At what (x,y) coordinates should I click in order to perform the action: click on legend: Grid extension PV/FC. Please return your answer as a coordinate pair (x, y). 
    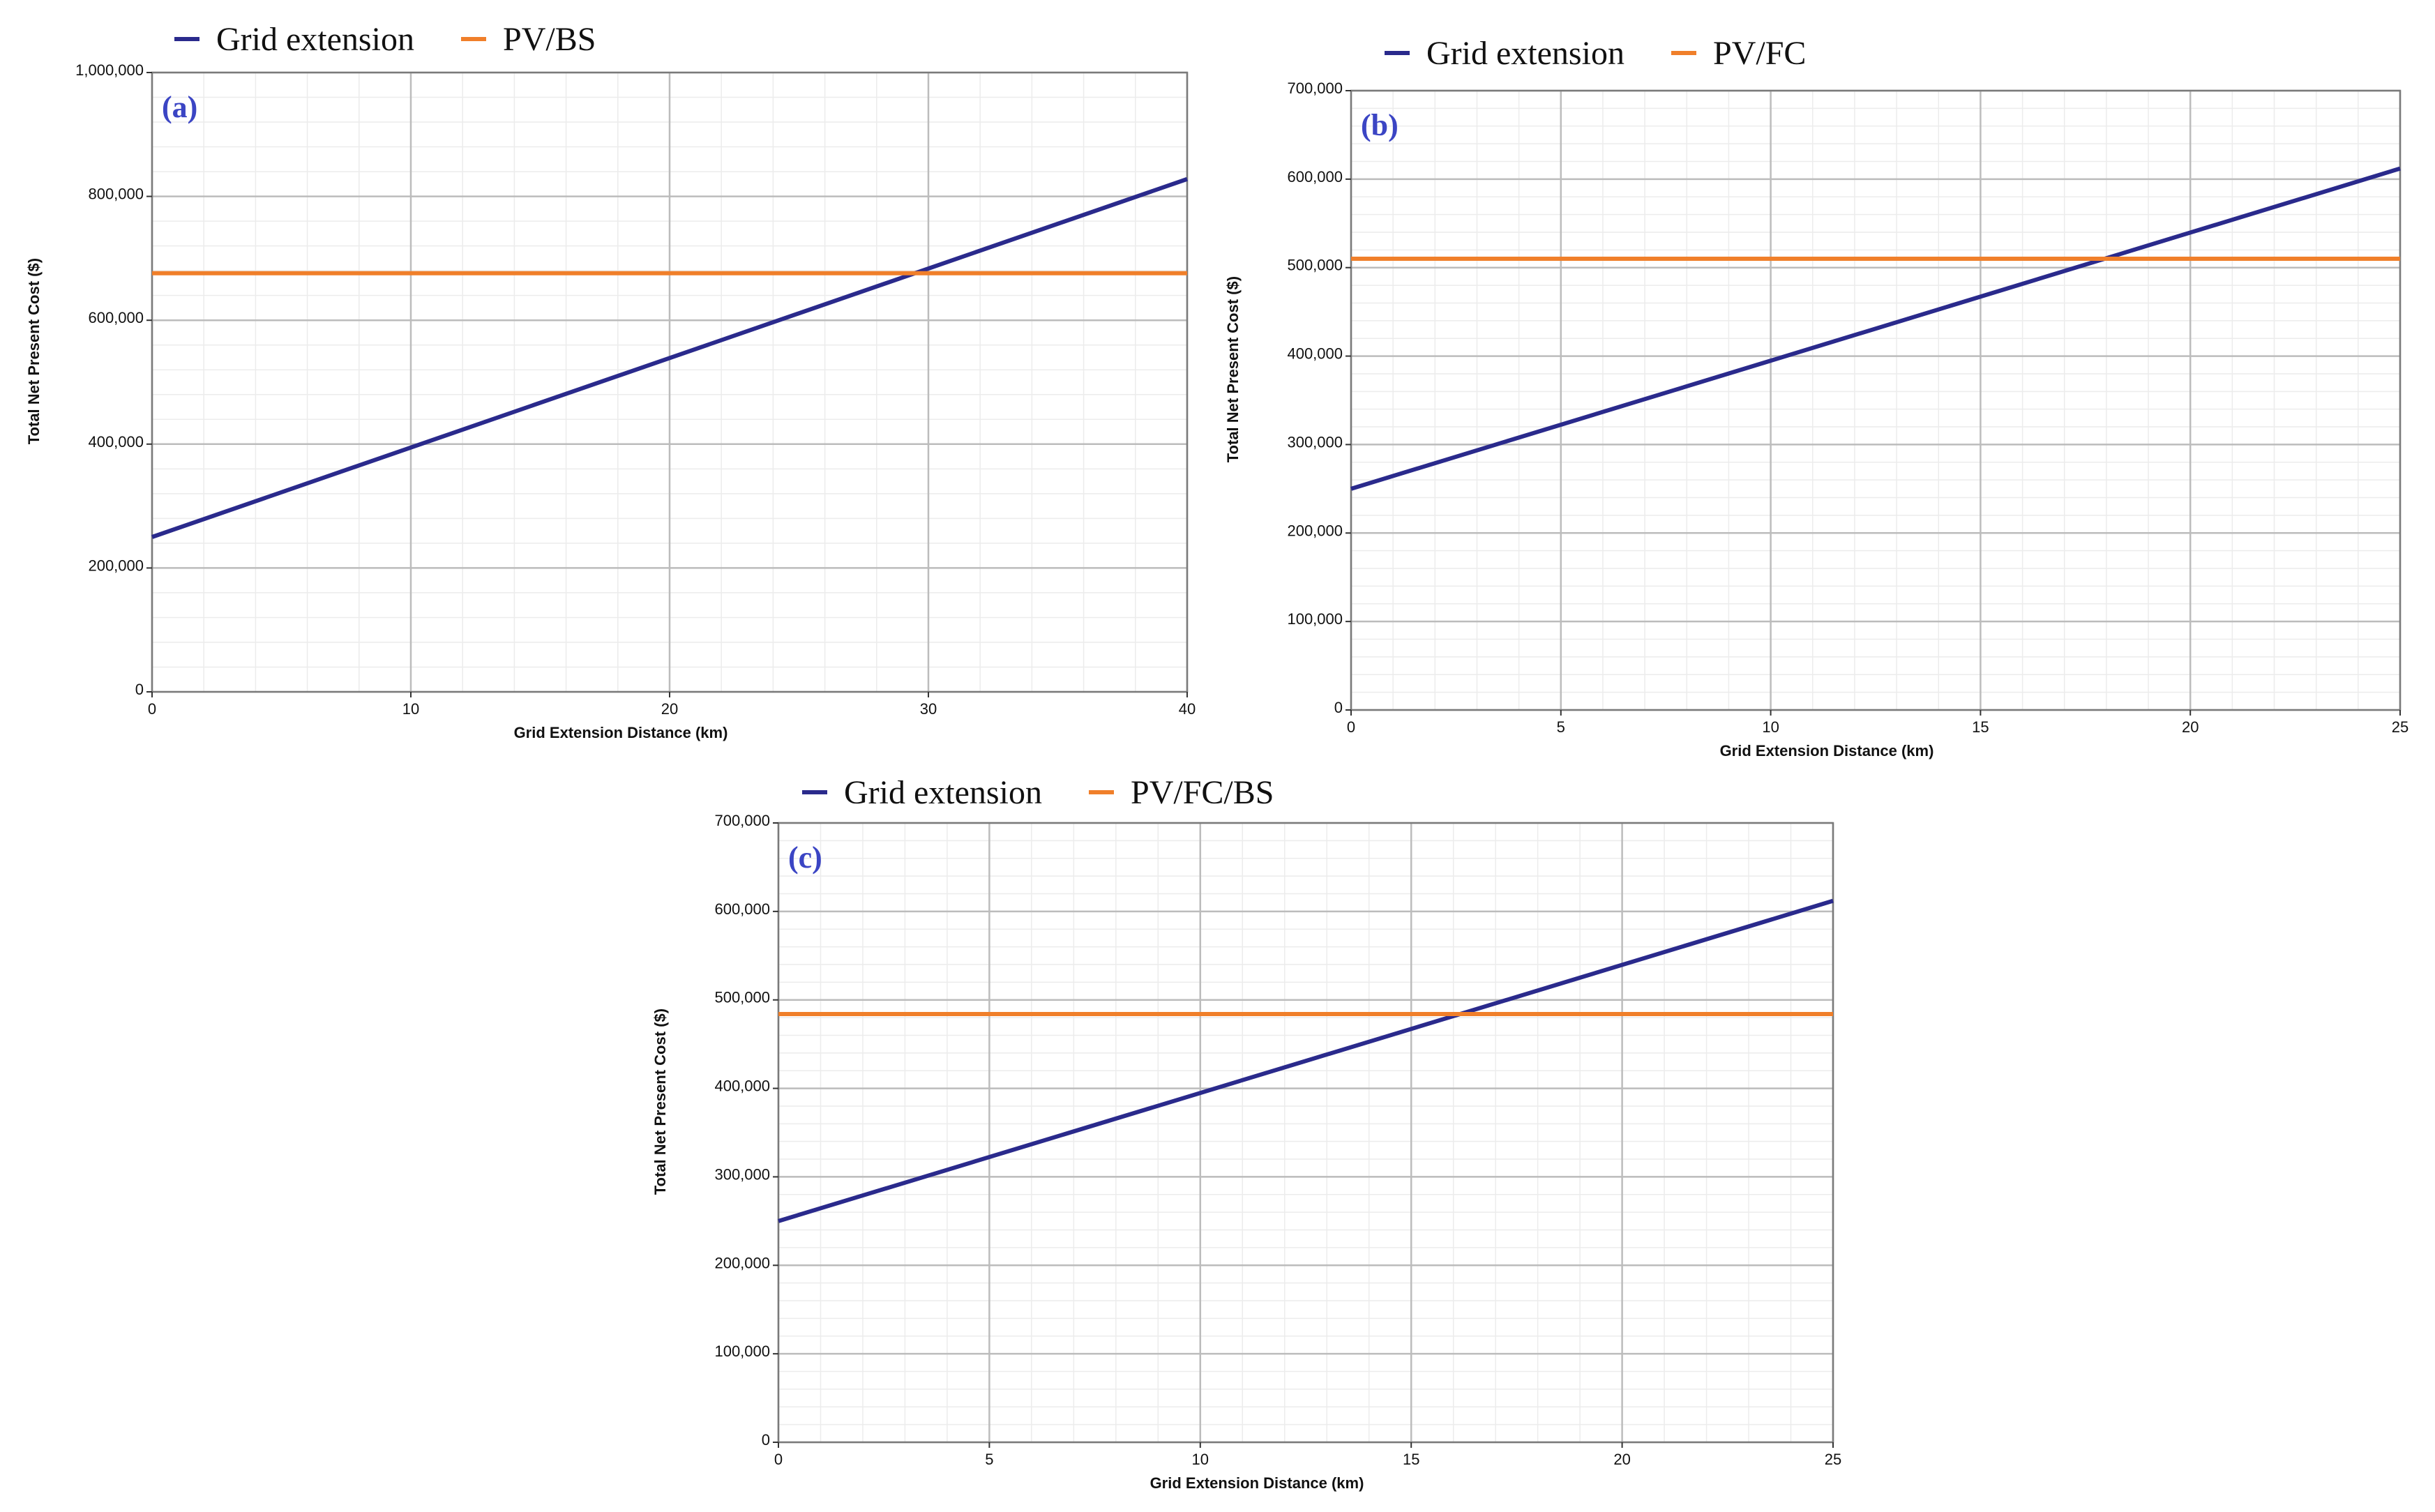
    Looking at the image, I should click on (1595, 53).